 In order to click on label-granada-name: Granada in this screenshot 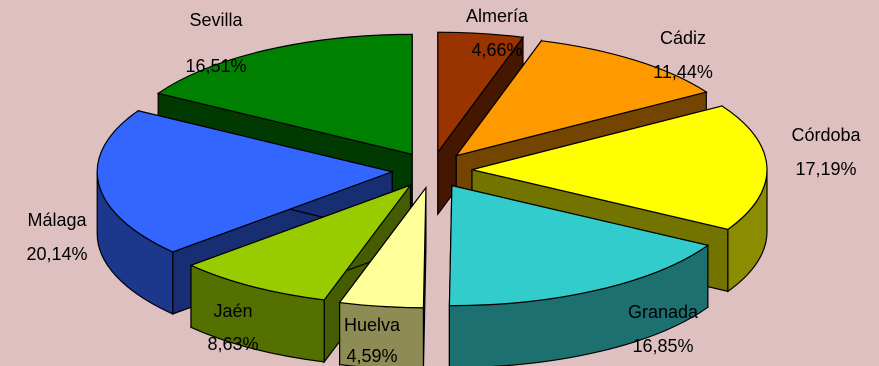, I will do `click(663, 312)`.